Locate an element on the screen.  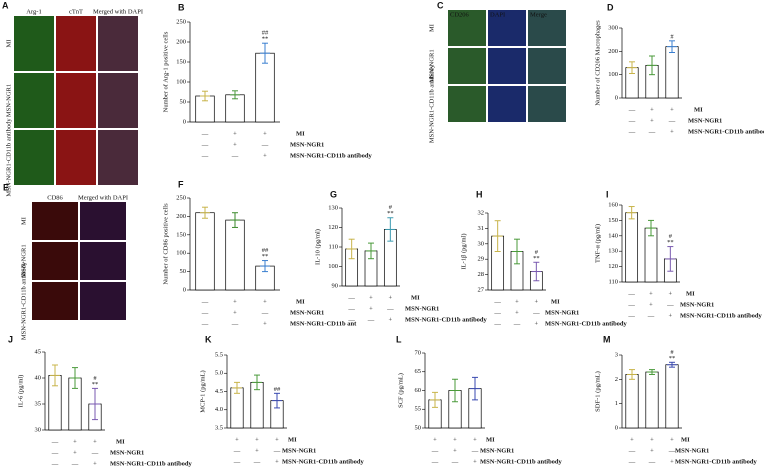
y-tick-label: 45 is located at coordinates (38, 351).